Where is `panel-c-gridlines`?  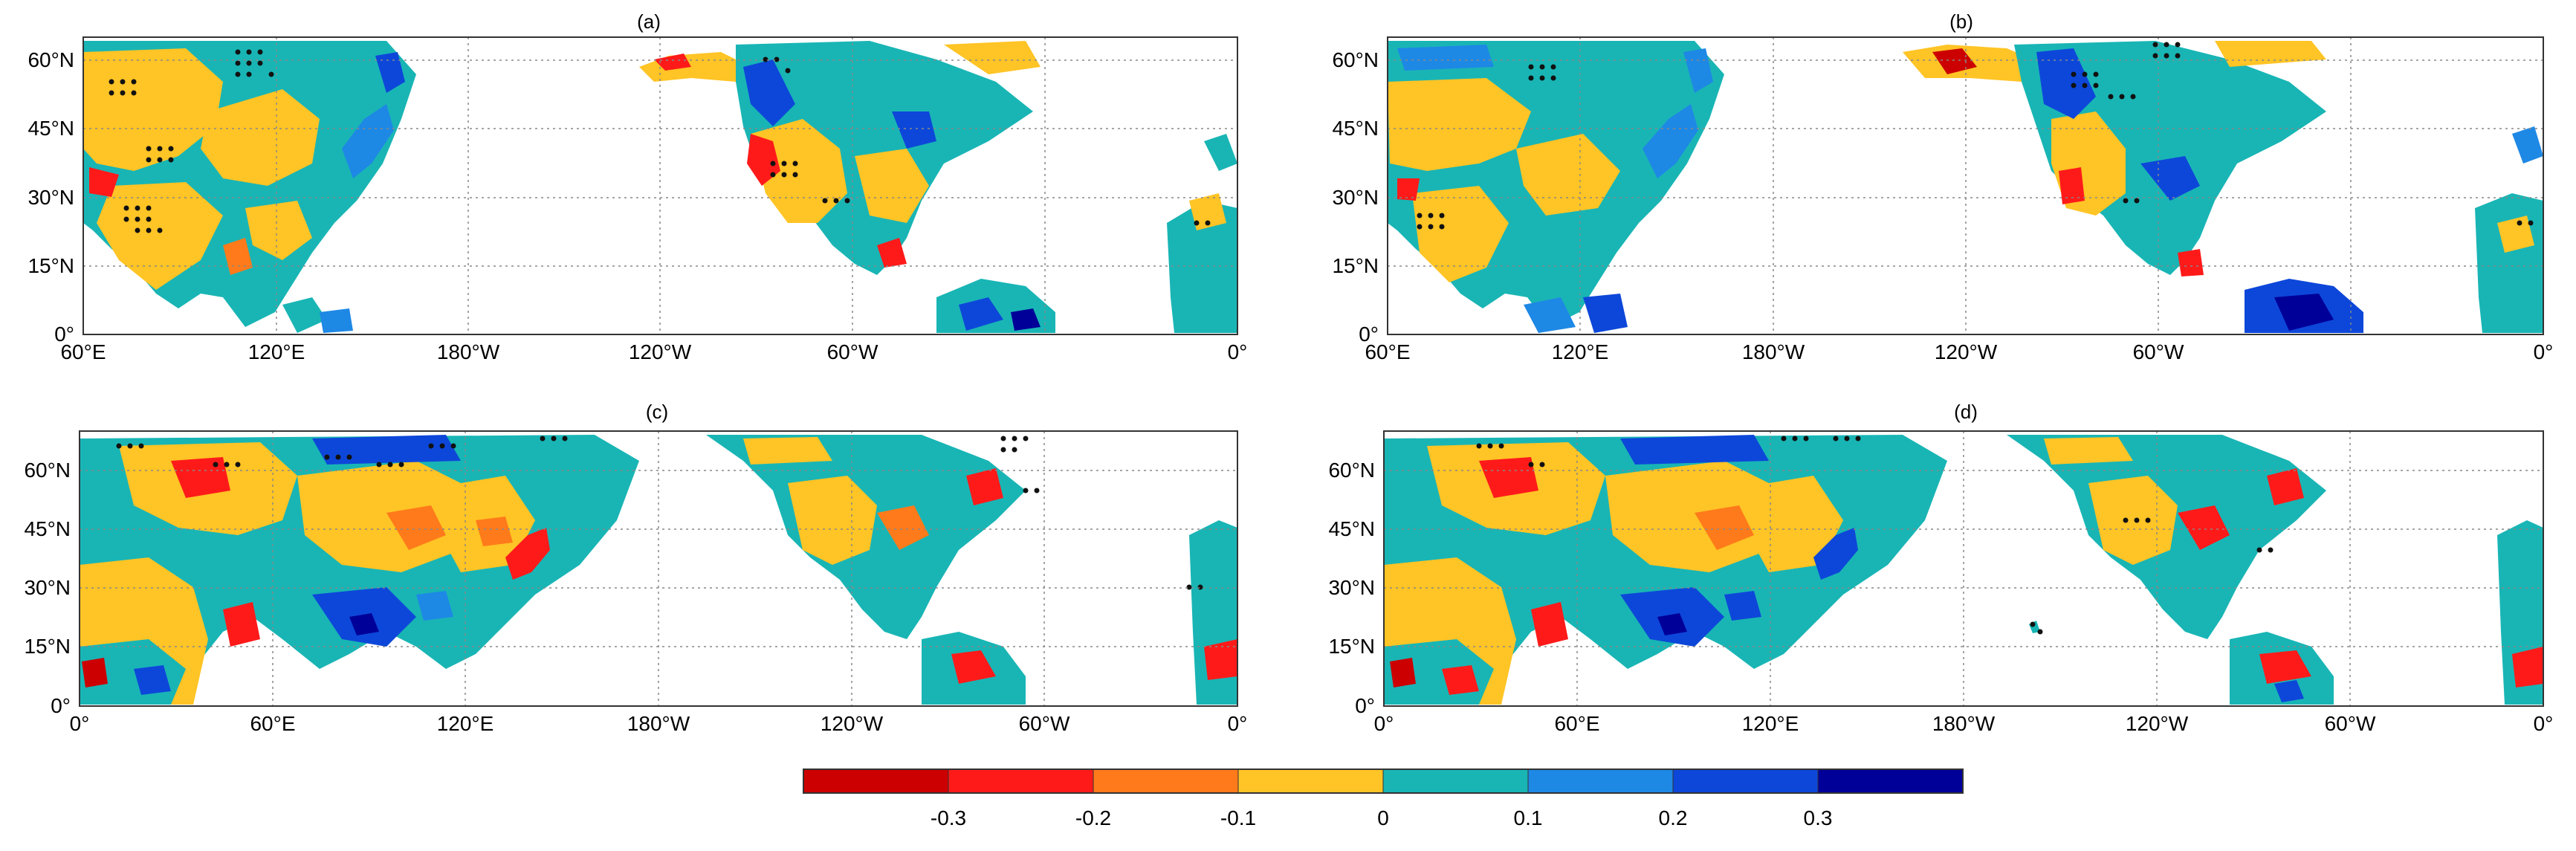 panel-c-gridlines is located at coordinates (658, 568).